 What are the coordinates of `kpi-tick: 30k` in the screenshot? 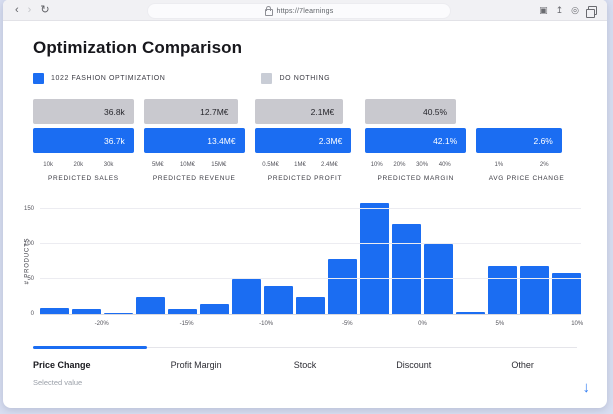 It's located at (108, 165).